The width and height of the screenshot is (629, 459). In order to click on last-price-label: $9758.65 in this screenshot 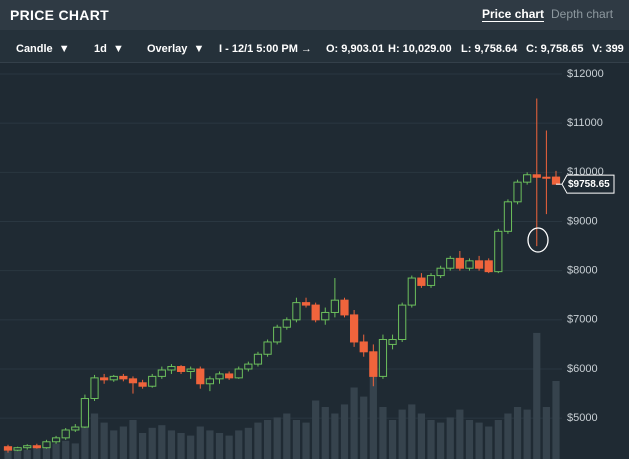, I will do `click(589, 184)`.